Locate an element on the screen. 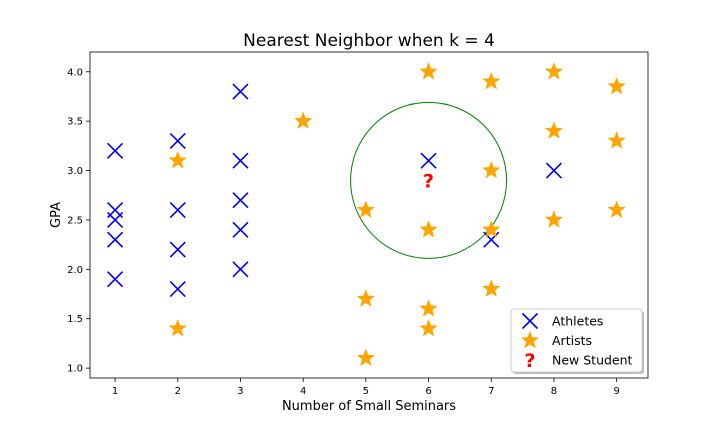 This screenshot has width=720, height=432. legend-label: New Student is located at coordinates (592, 360).